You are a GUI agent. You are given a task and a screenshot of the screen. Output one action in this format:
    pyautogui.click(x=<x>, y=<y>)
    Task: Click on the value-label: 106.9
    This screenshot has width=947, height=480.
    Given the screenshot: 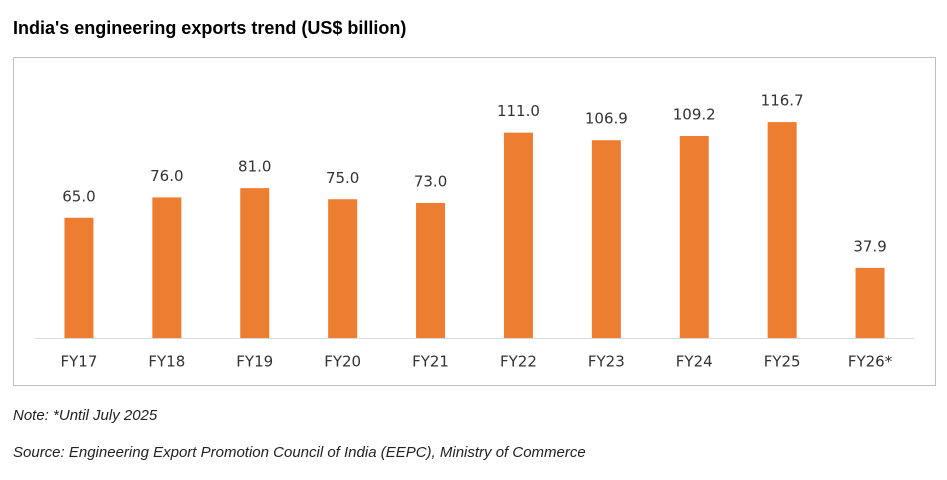 What is the action you would take?
    pyautogui.click(x=606, y=119)
    